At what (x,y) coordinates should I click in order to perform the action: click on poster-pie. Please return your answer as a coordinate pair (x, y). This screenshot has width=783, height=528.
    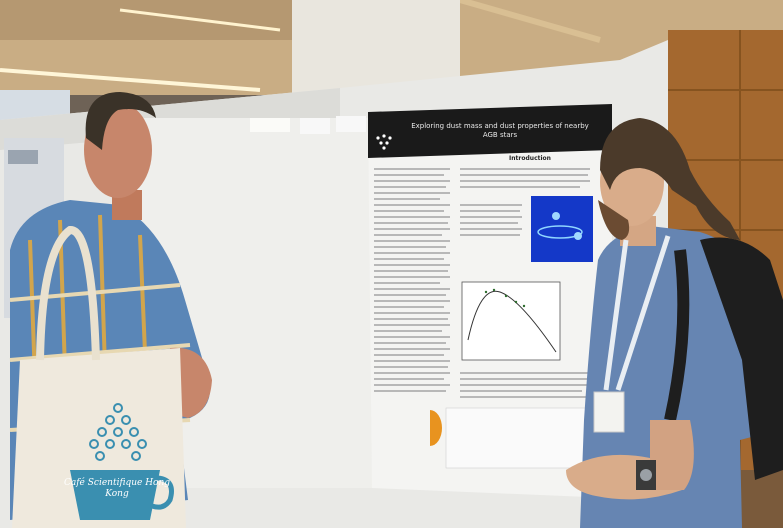
    Looking at the image, I should click on (436, 428).